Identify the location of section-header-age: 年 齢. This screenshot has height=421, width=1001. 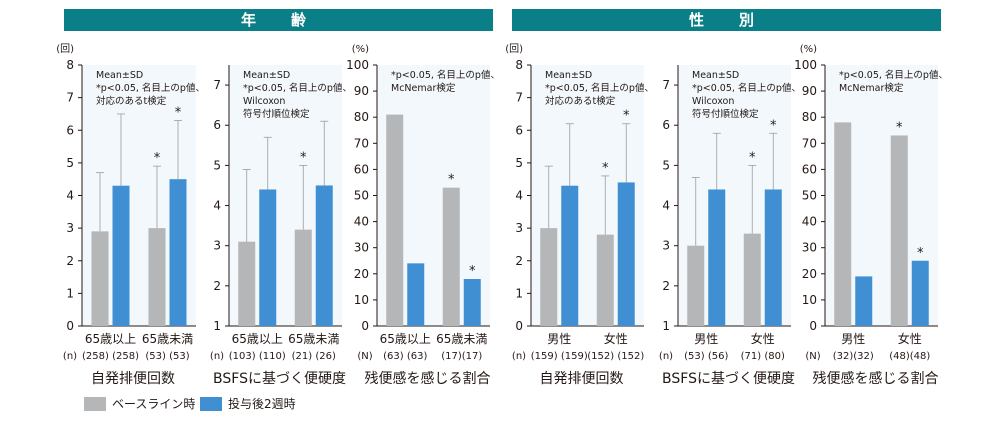
(278, 20).